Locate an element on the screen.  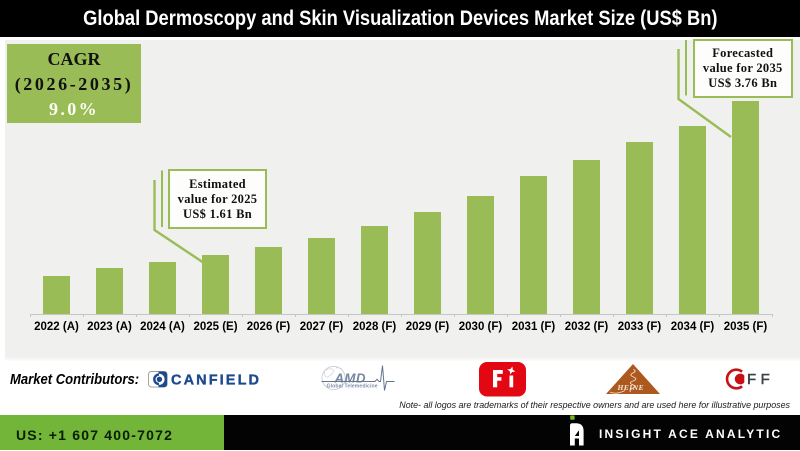
svg-text: HEINE is located at coordinates (630, 387).